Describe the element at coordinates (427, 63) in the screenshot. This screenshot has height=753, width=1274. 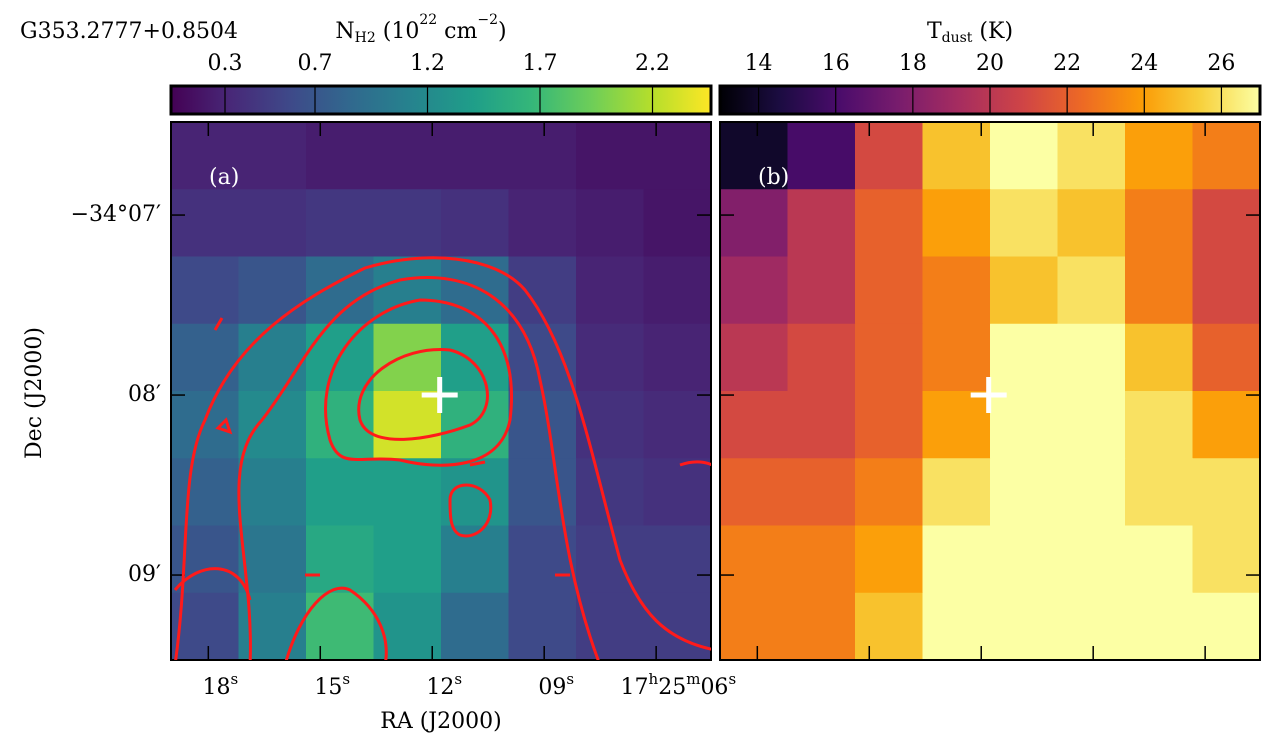
I see `colorbar-tick-label: 1.2` at that location.